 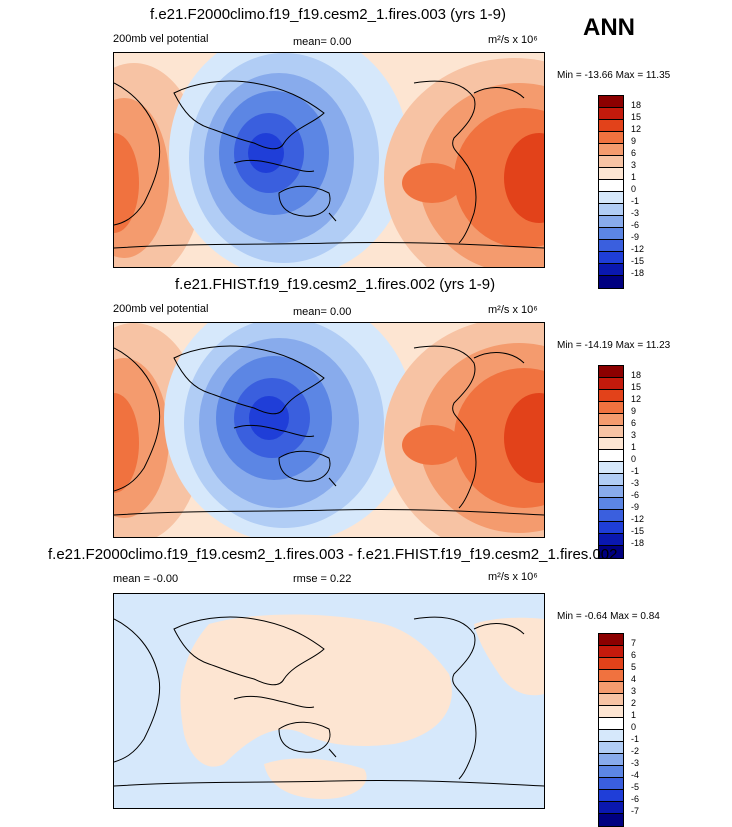 What do you see at coordinates (513, 40) in the screenshot?
I see `panel-1-units: m²/s x 10⁶` at bounding box center [513, 40].